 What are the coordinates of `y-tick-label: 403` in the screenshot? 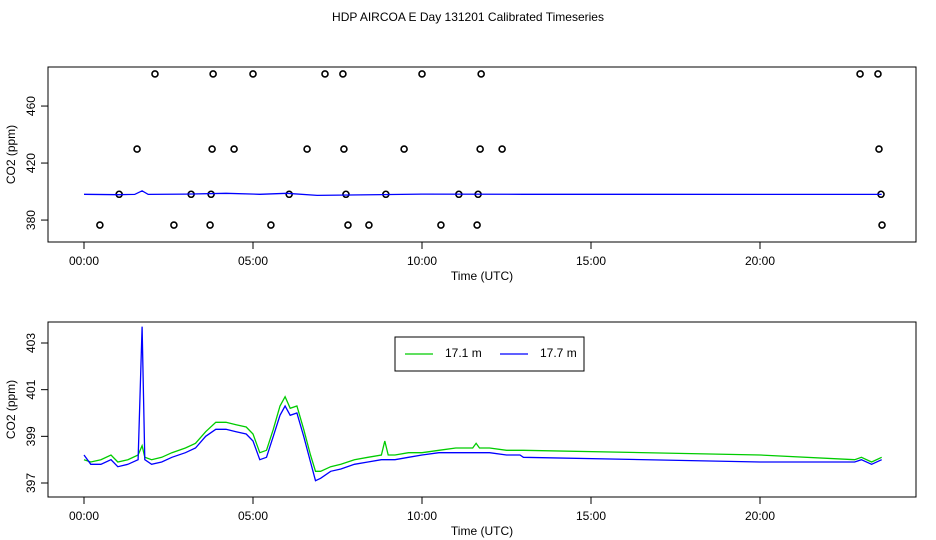 It's located at (31, 343).